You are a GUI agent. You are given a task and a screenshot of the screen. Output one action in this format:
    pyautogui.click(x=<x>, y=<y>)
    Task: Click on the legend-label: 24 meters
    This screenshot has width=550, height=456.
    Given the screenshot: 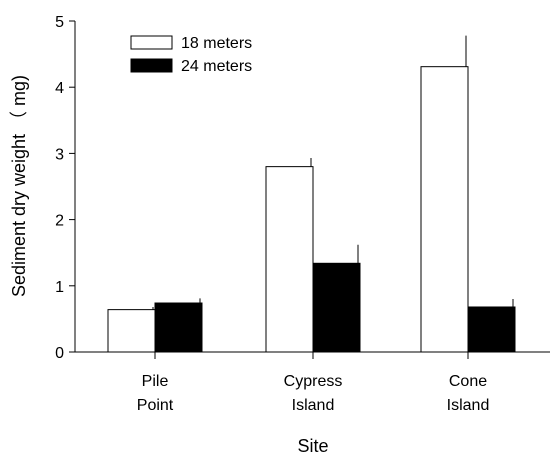 What is the action you would take?
    pyautogui.click(x=216, y=66)
    